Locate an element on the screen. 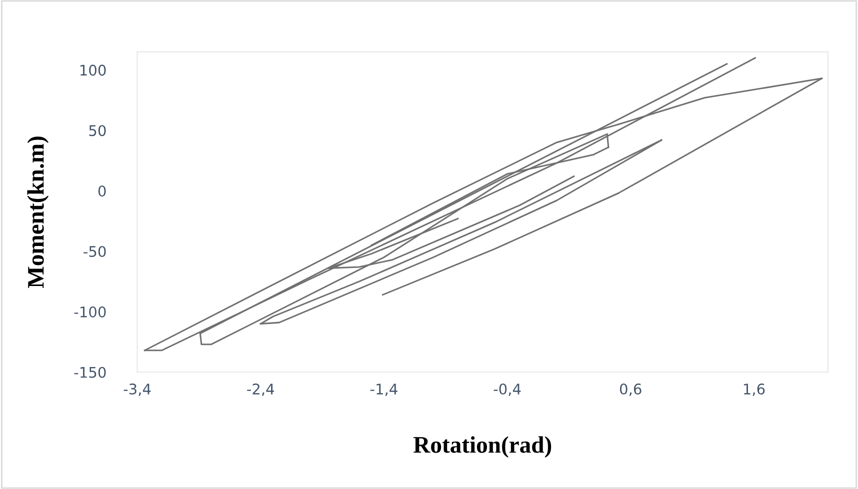  y-tick-label: 50 is located at coordinates (97, 130).